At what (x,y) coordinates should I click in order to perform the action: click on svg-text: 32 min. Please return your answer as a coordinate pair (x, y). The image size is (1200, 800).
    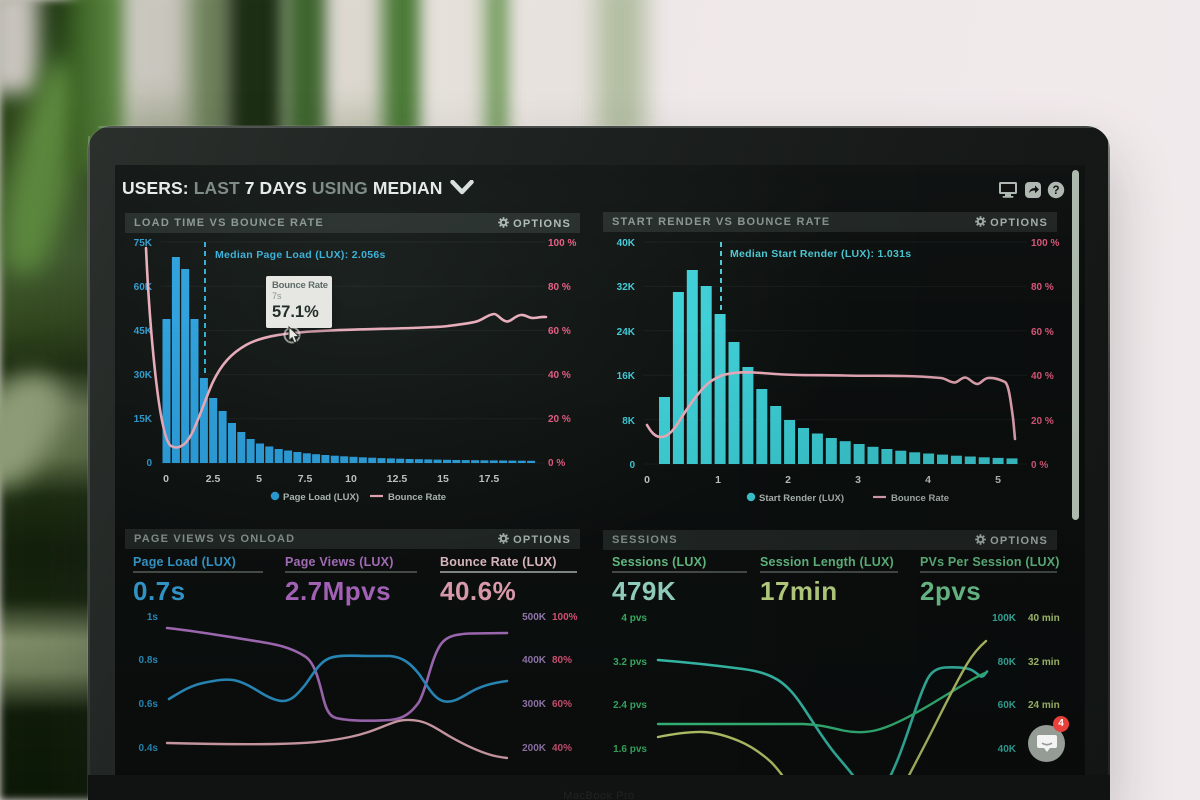
    Looking at the image, I should click on (1044, 662).